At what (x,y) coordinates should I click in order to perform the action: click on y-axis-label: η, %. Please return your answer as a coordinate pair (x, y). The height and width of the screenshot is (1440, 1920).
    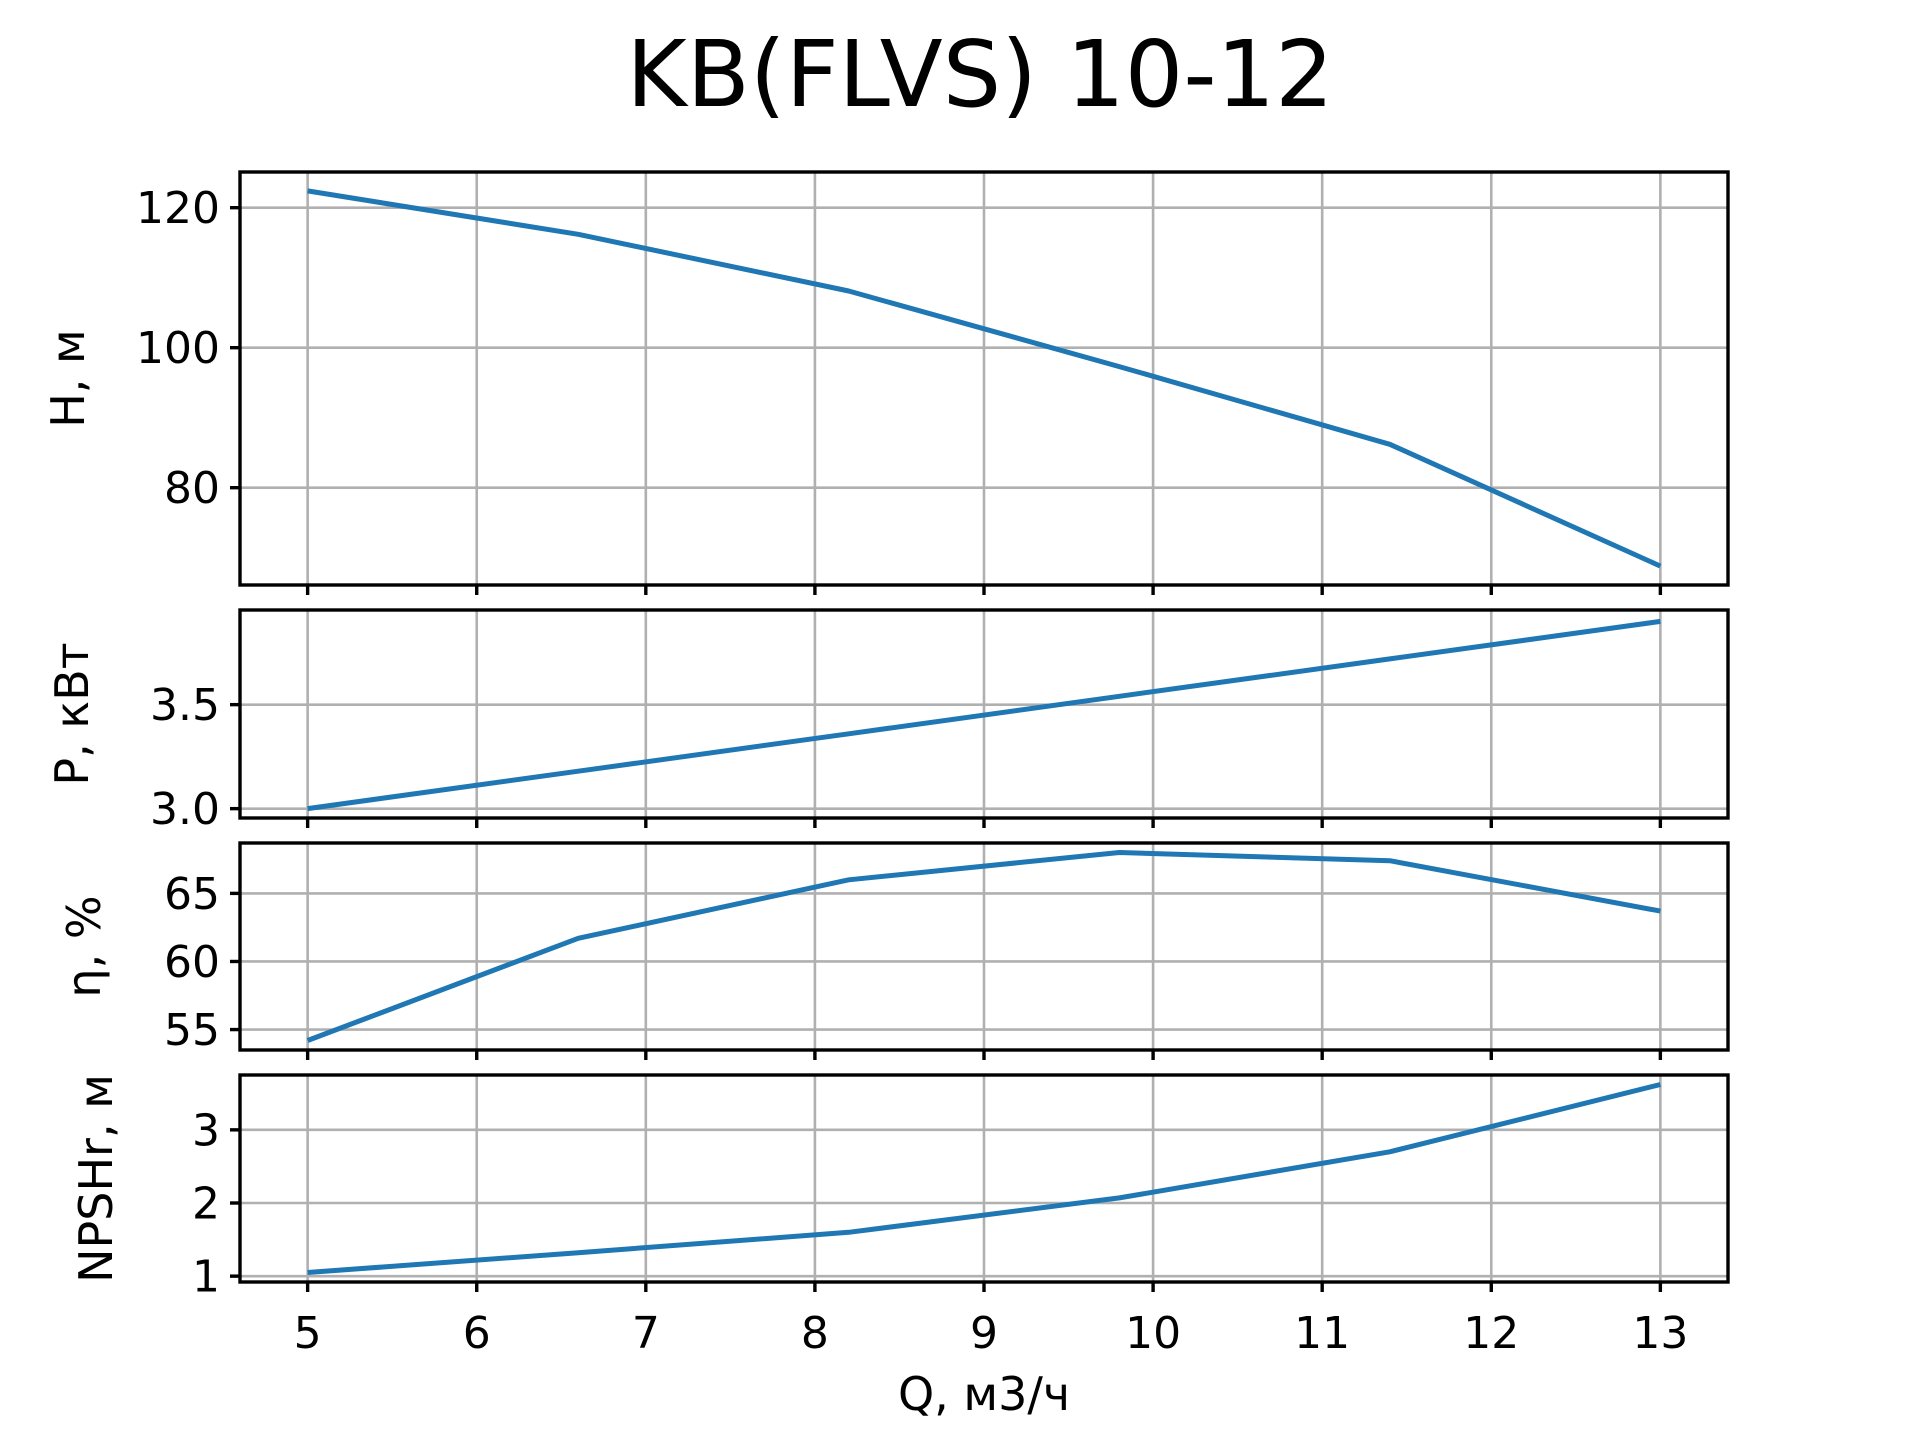
    Looking at the image, I should click on (84, 946).